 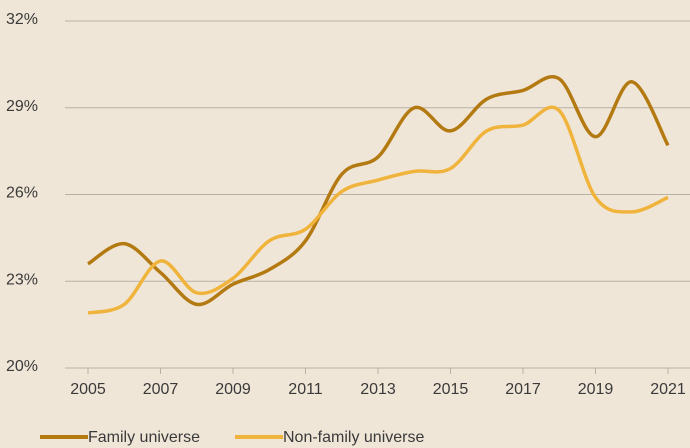 I want to click on x-tick-label: 2015, so click(x=451, y=389).